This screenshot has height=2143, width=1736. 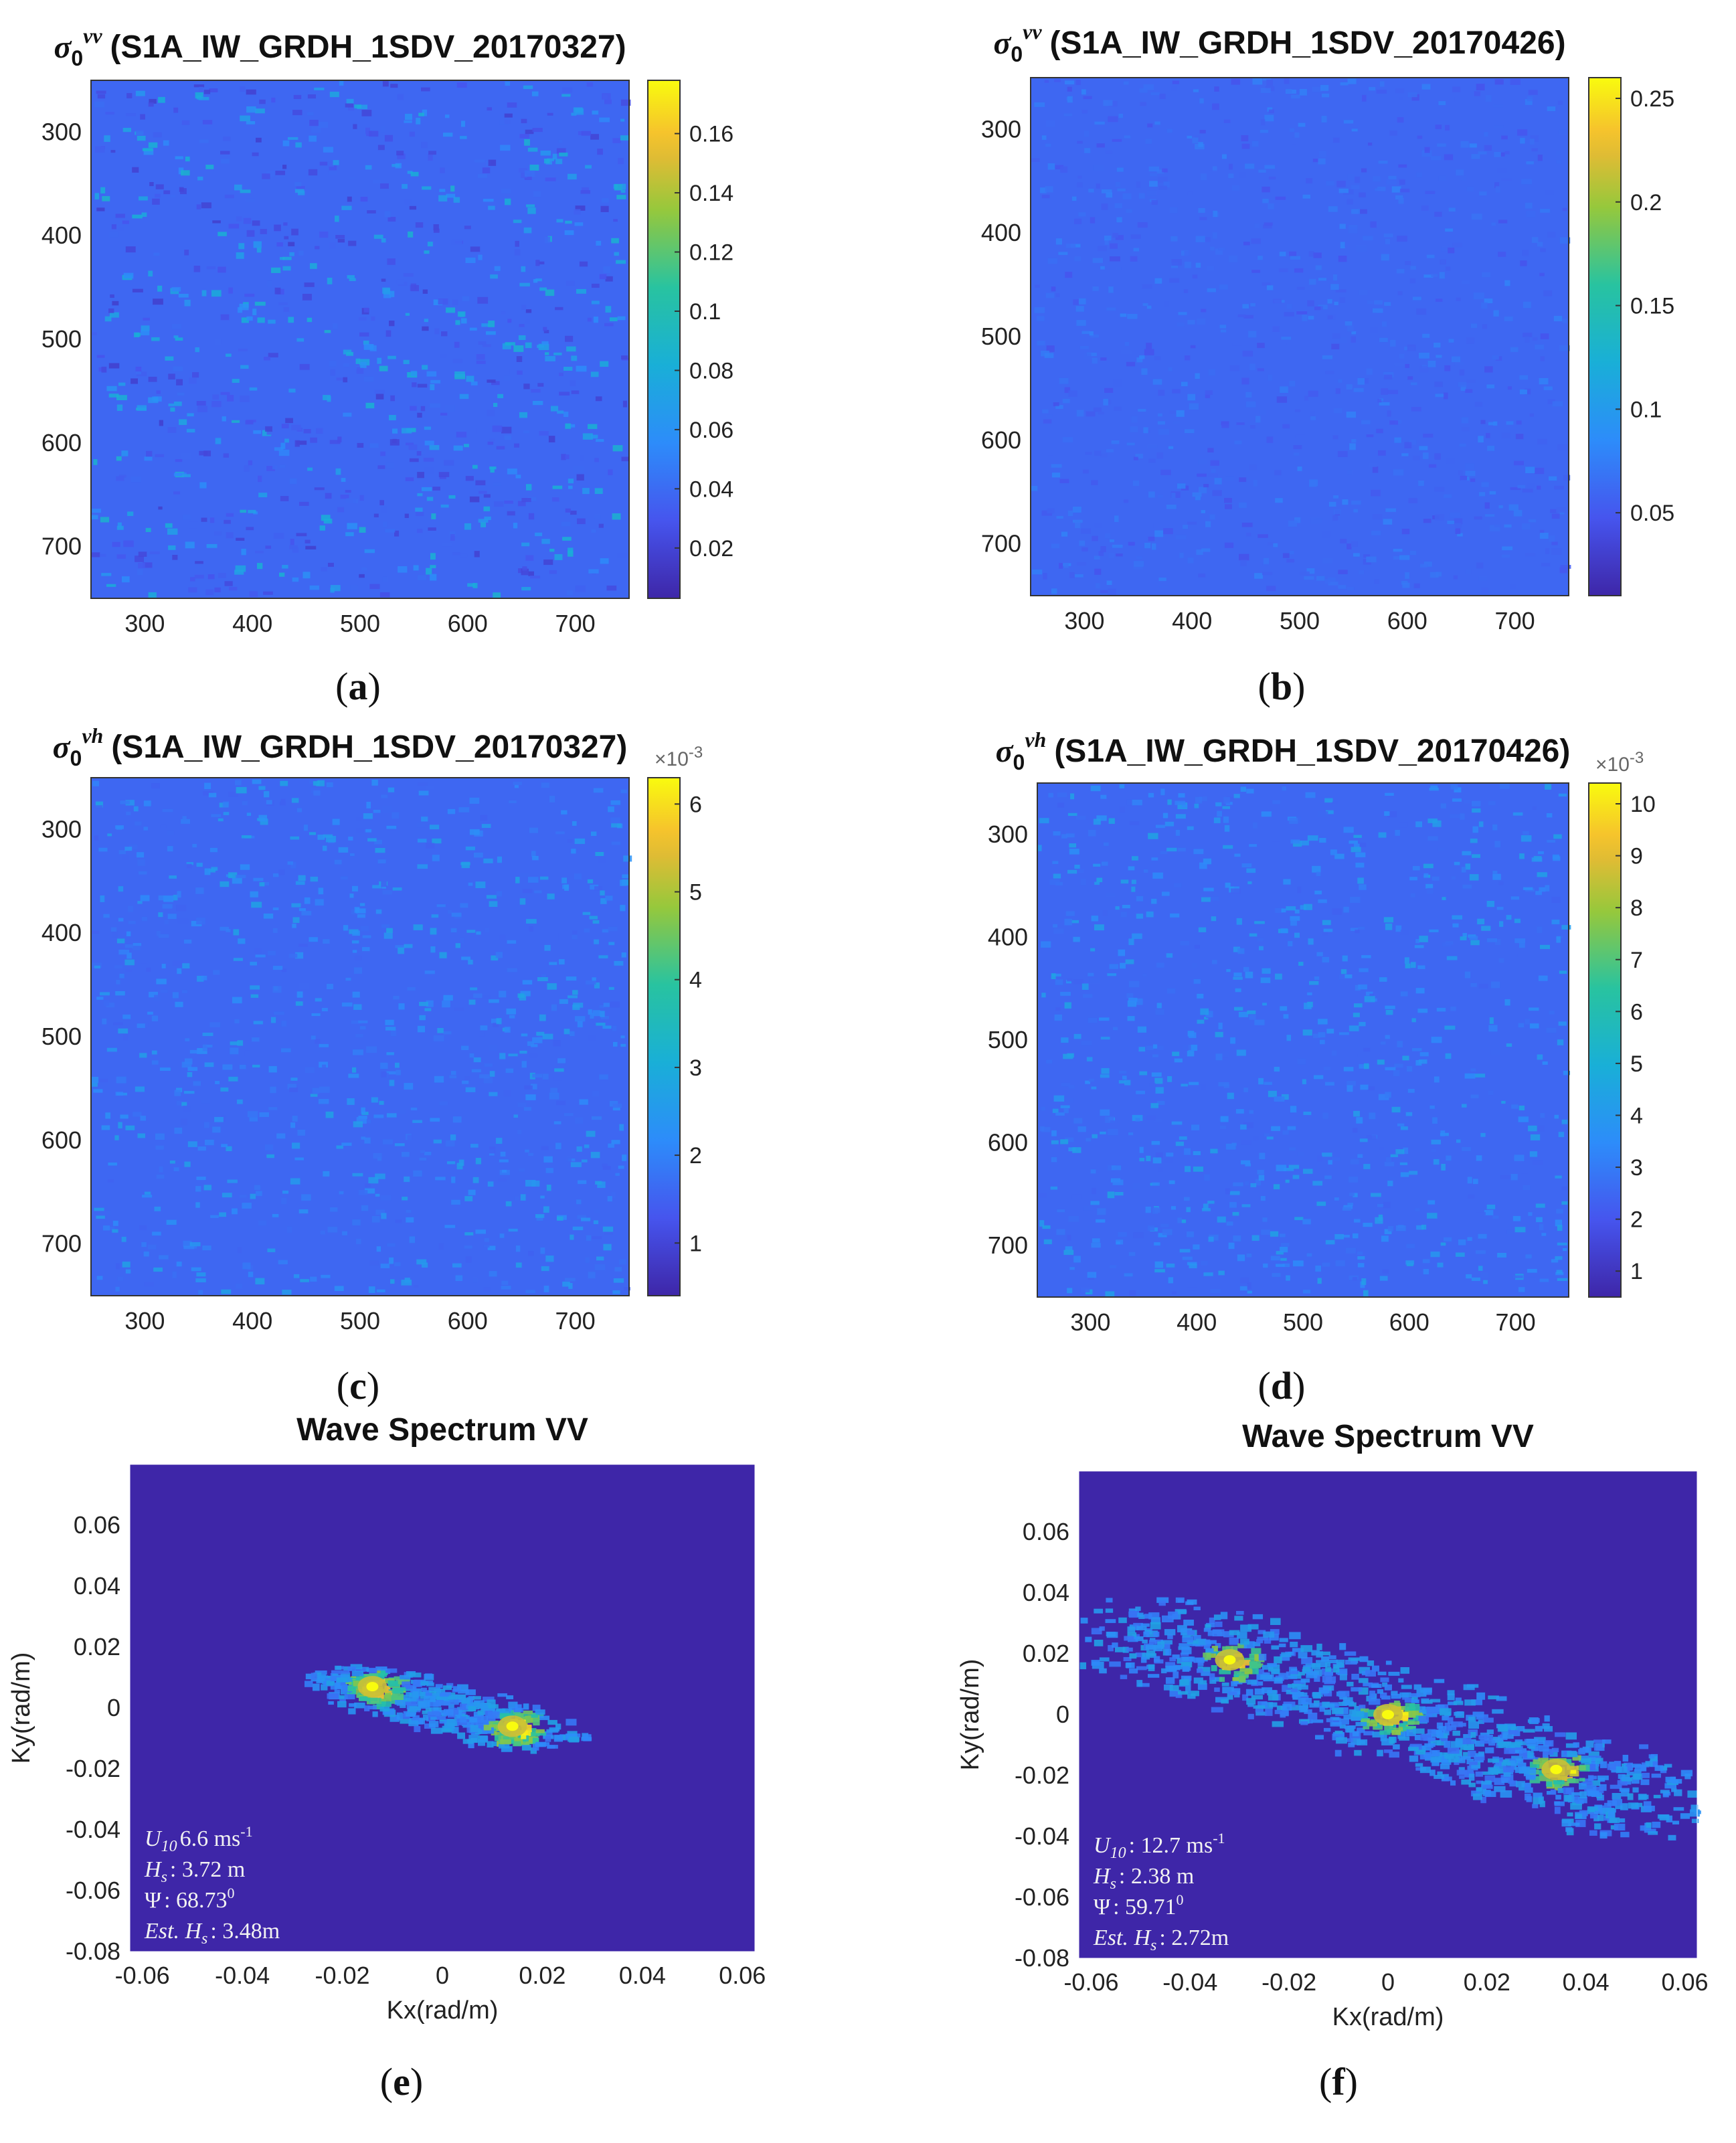 What do you see at coordinates (1159, 1846) in the screenshot?
I see `spectrum-annotation: U10: 12.7 ms-1` at bounding box center [1159, 1846].